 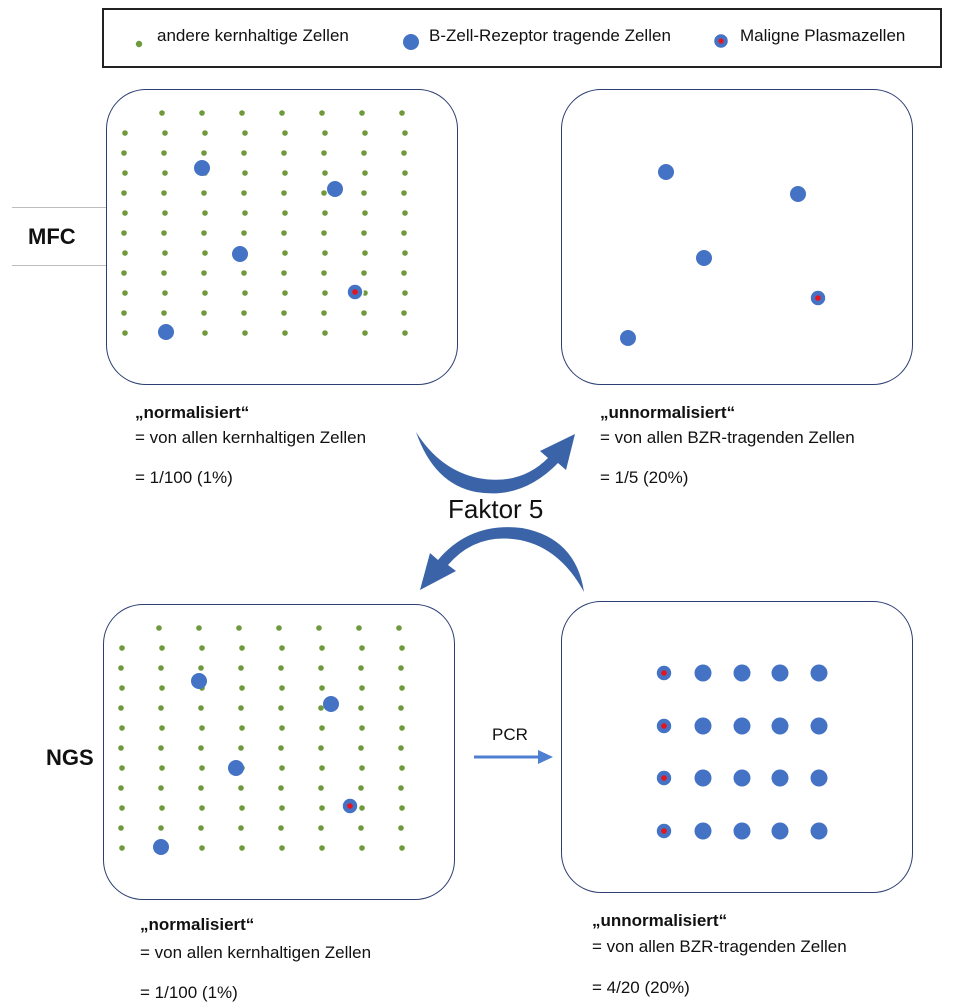 I want to click on legend-blue-dot-icon, so click(x=411, y=42).